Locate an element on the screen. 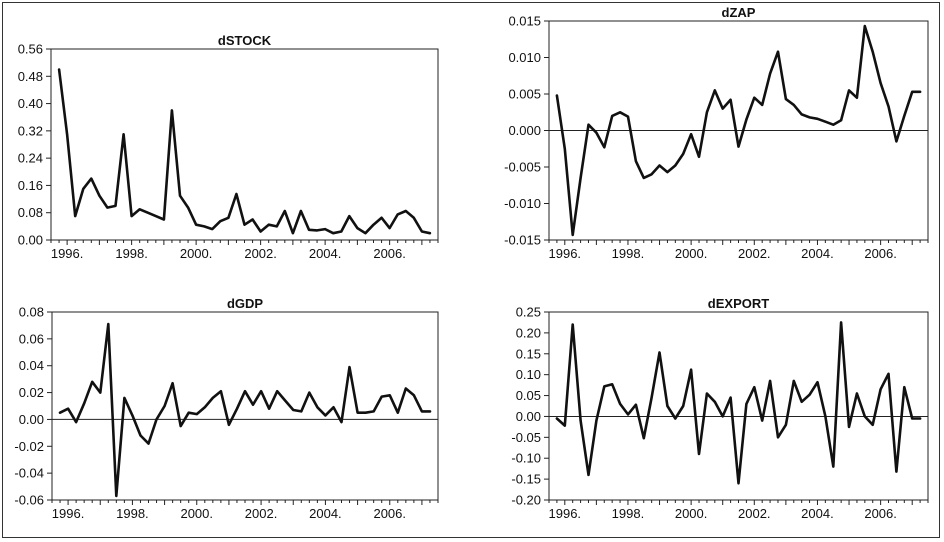  y-tick-label: -0.015 is located at coordinates (522, 240).